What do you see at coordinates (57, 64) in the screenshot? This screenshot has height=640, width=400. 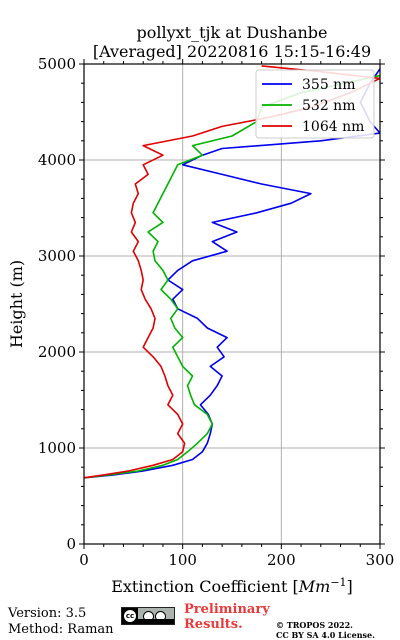 I see `y-tick-label: 5000` at bounding box center [57, 64].